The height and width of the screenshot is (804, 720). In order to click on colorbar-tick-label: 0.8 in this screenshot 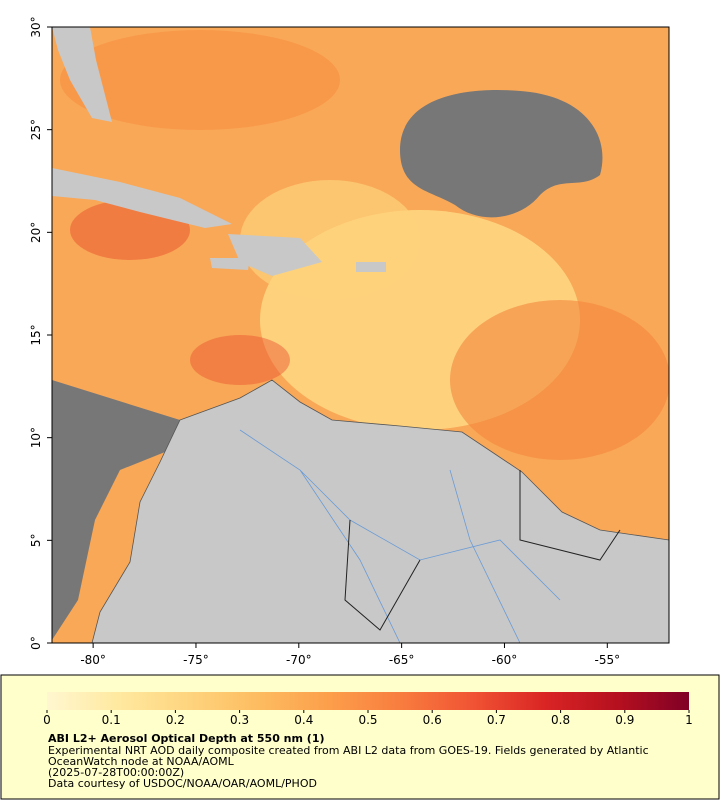, I will do `click(560, 720)`.